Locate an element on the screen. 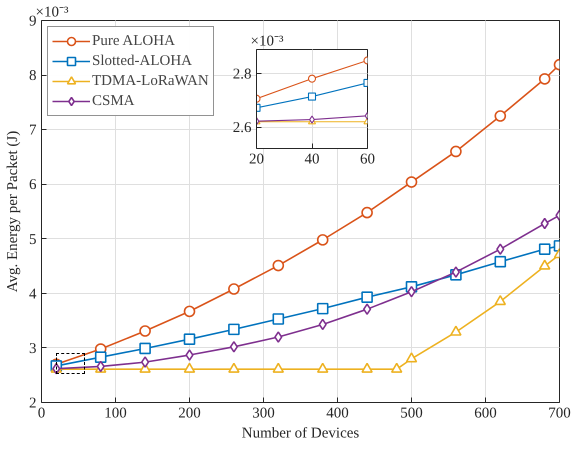  y-tick-label: 7 is located at coordinates (33, 130).